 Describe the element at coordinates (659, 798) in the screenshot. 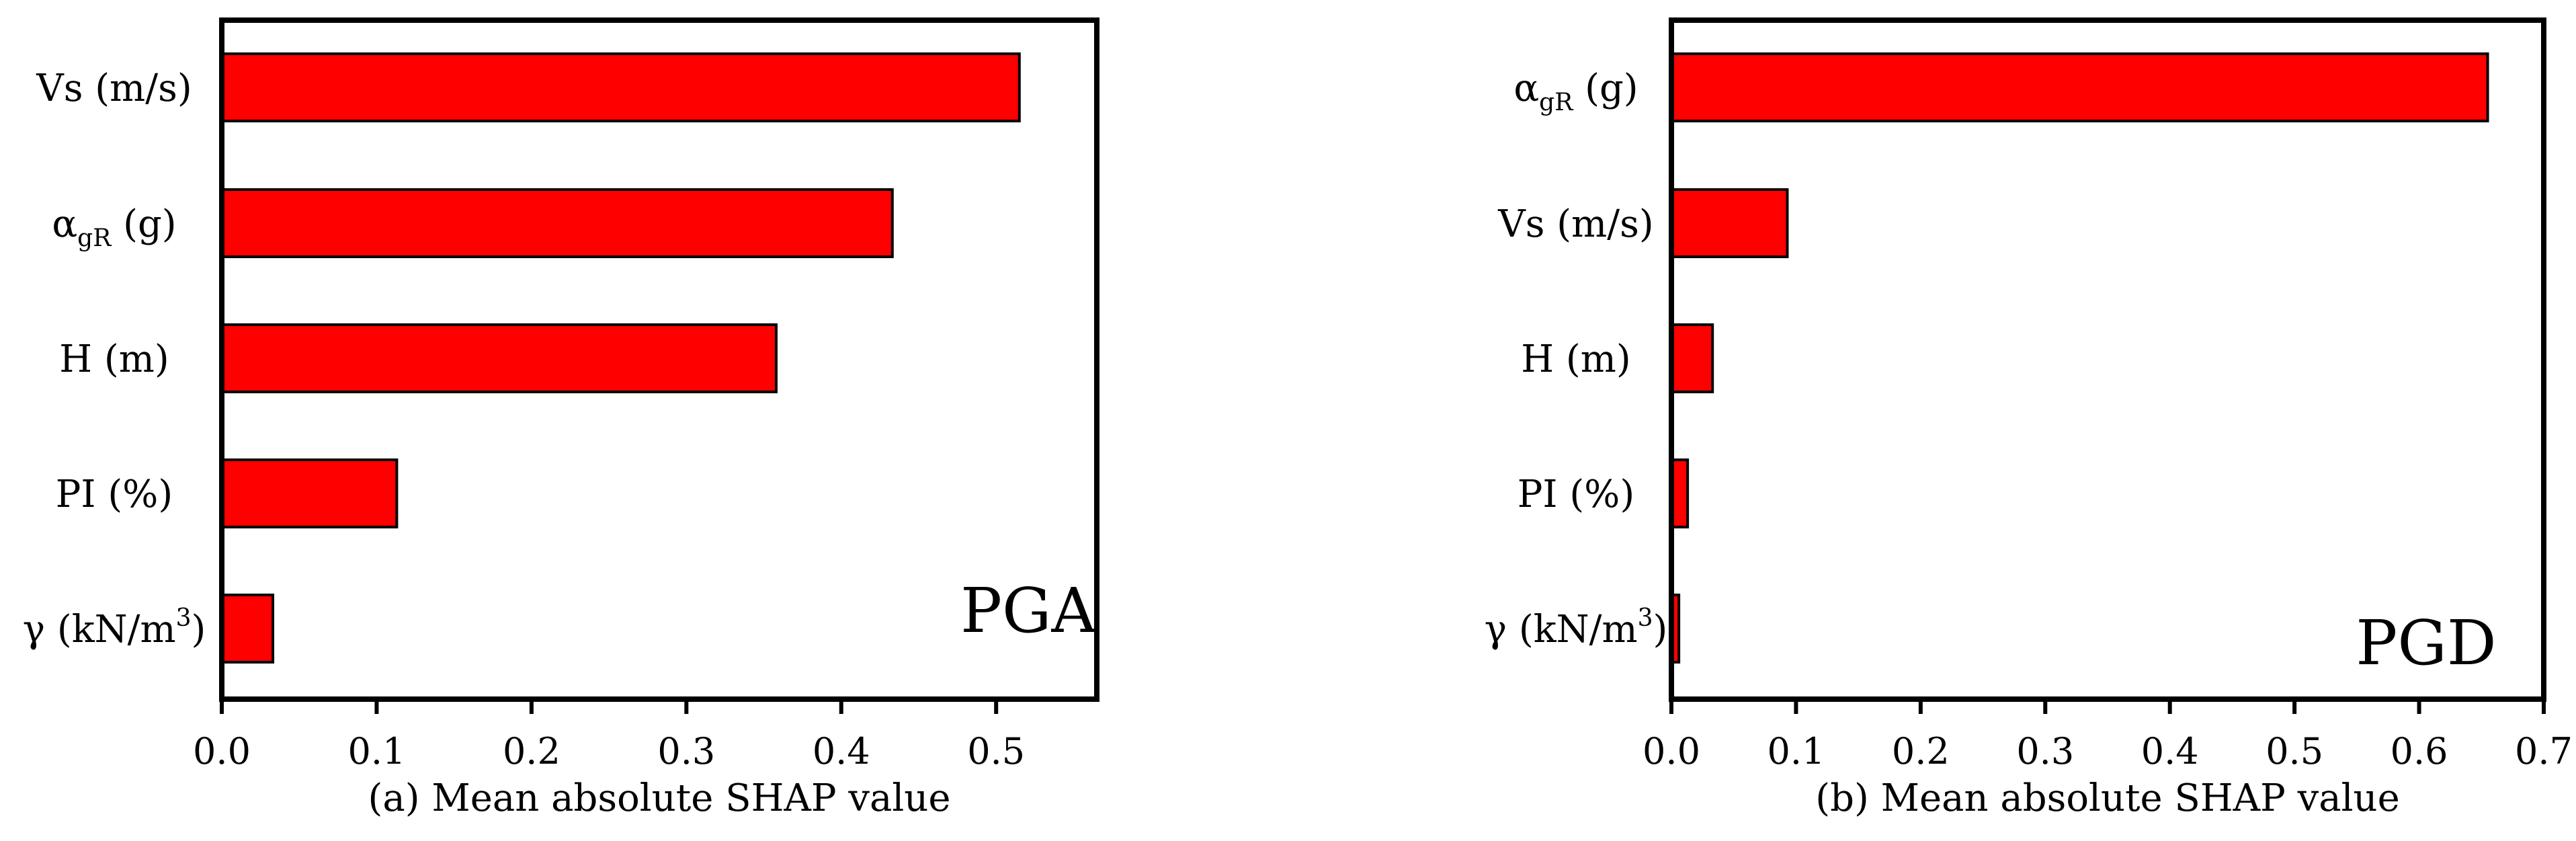

I see `x-axis-label: (a) Mean absolute SHAP value` at that location.